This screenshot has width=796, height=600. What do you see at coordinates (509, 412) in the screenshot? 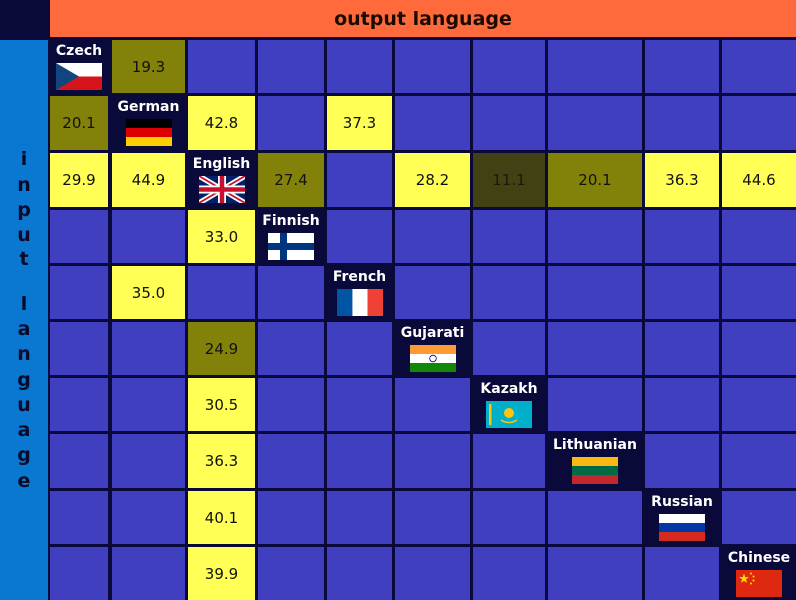
I see `kazakh-flag-icon` at bounding box center [509, 412].